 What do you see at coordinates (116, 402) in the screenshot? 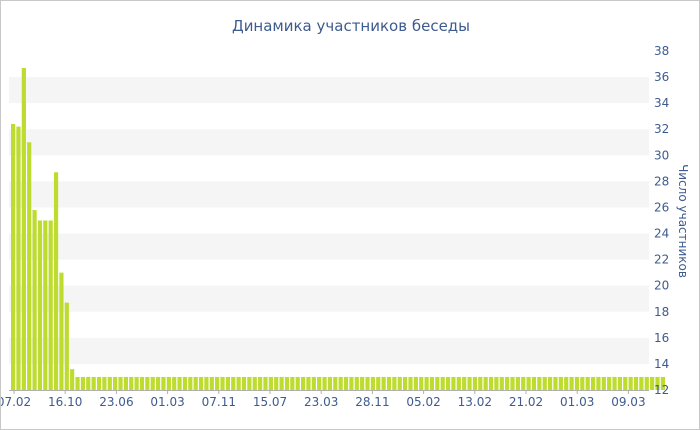
I see `x-tick-label: 23.06` at bounding box center [116, 402].